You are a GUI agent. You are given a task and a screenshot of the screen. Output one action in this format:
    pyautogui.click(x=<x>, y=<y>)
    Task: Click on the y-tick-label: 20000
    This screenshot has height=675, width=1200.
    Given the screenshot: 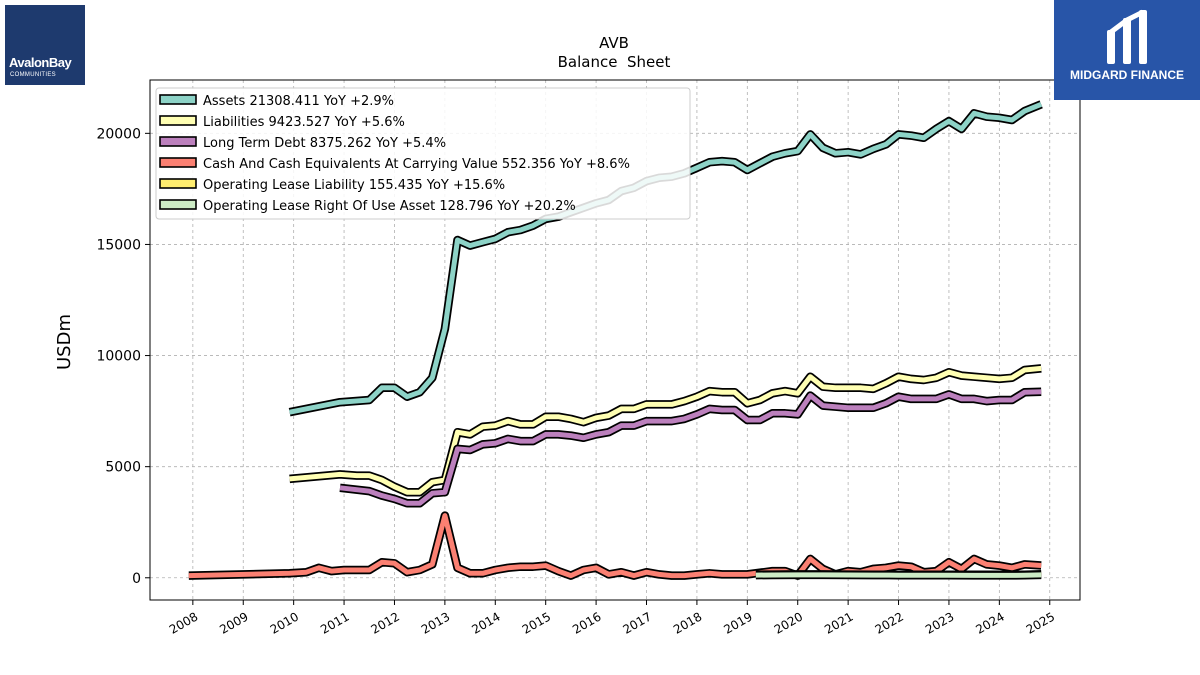 What is the action you would take?
    pyautogui.click(x=118, y=134)
    